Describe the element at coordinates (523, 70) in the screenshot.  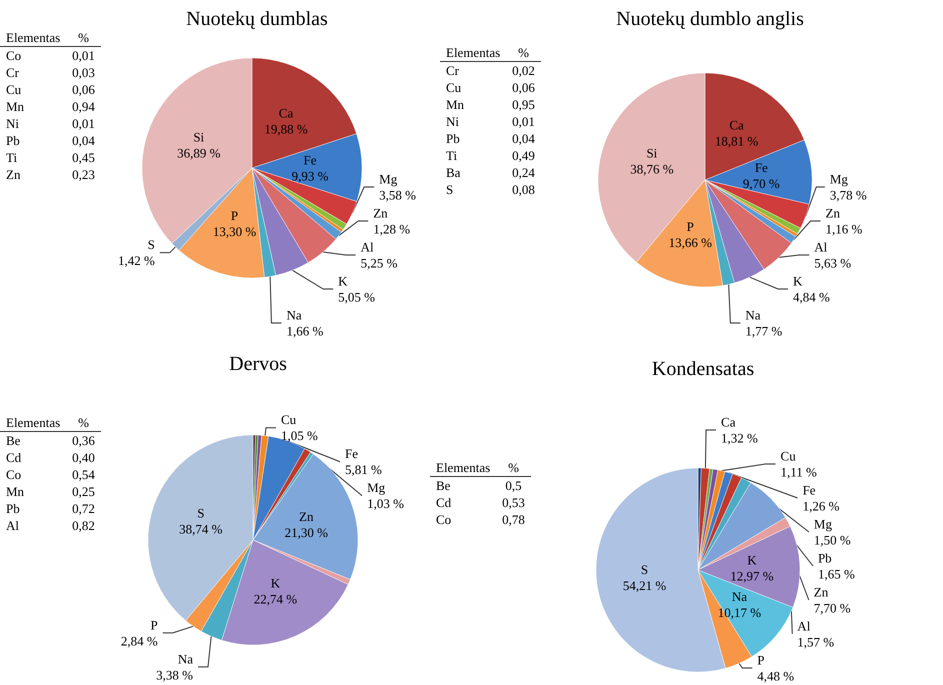
I see `data-label: 0,02` at that location.